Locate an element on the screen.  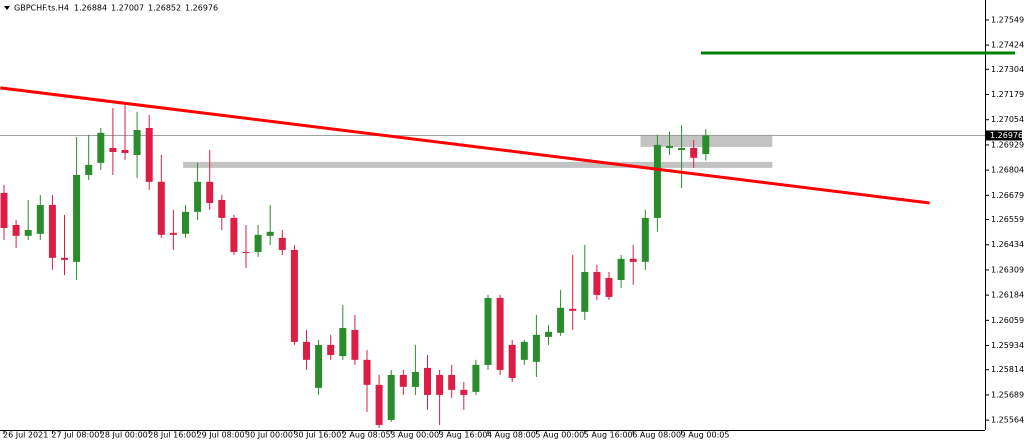
header-open: 1.26884 is located at coordinates (90, 8).